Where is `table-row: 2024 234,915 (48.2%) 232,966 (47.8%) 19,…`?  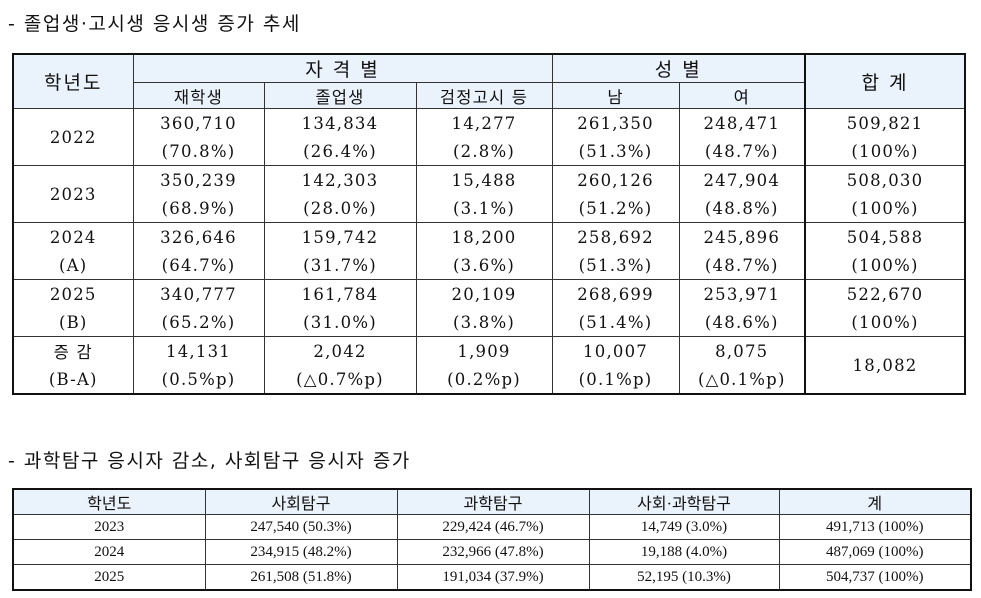 table-row: 2024 234,915 (48.2%) 232,966 (47.8%) 19,… is located at coordinates (492, 552).